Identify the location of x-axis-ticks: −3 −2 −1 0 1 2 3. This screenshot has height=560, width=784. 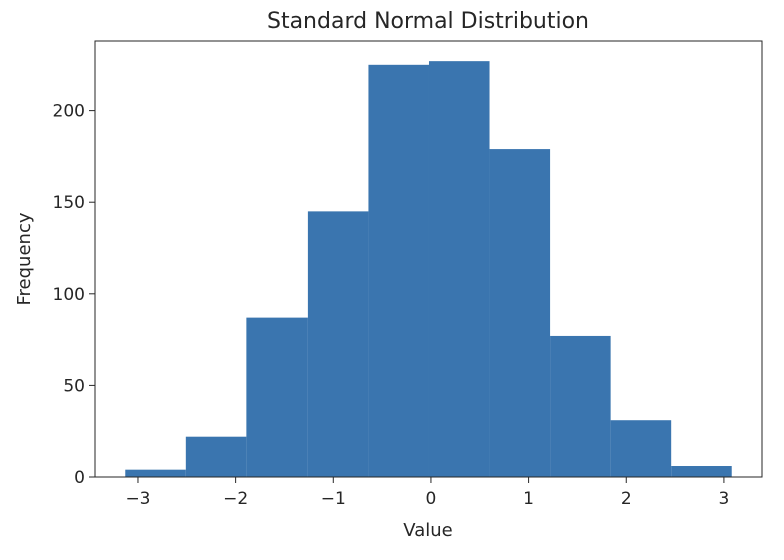
(427, 493).